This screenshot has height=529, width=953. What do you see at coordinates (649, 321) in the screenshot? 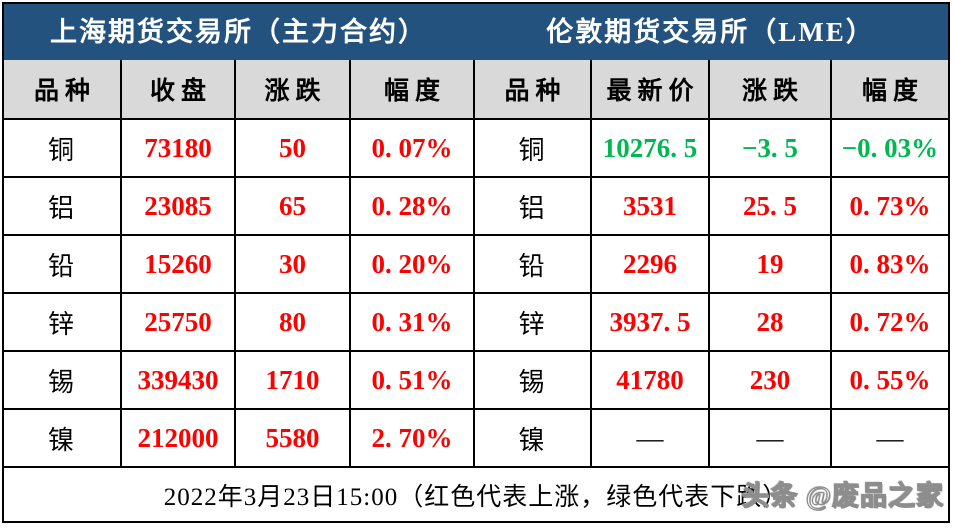
I see `lme-last-cell: 3937. 5` at bounding box center [649, 321].